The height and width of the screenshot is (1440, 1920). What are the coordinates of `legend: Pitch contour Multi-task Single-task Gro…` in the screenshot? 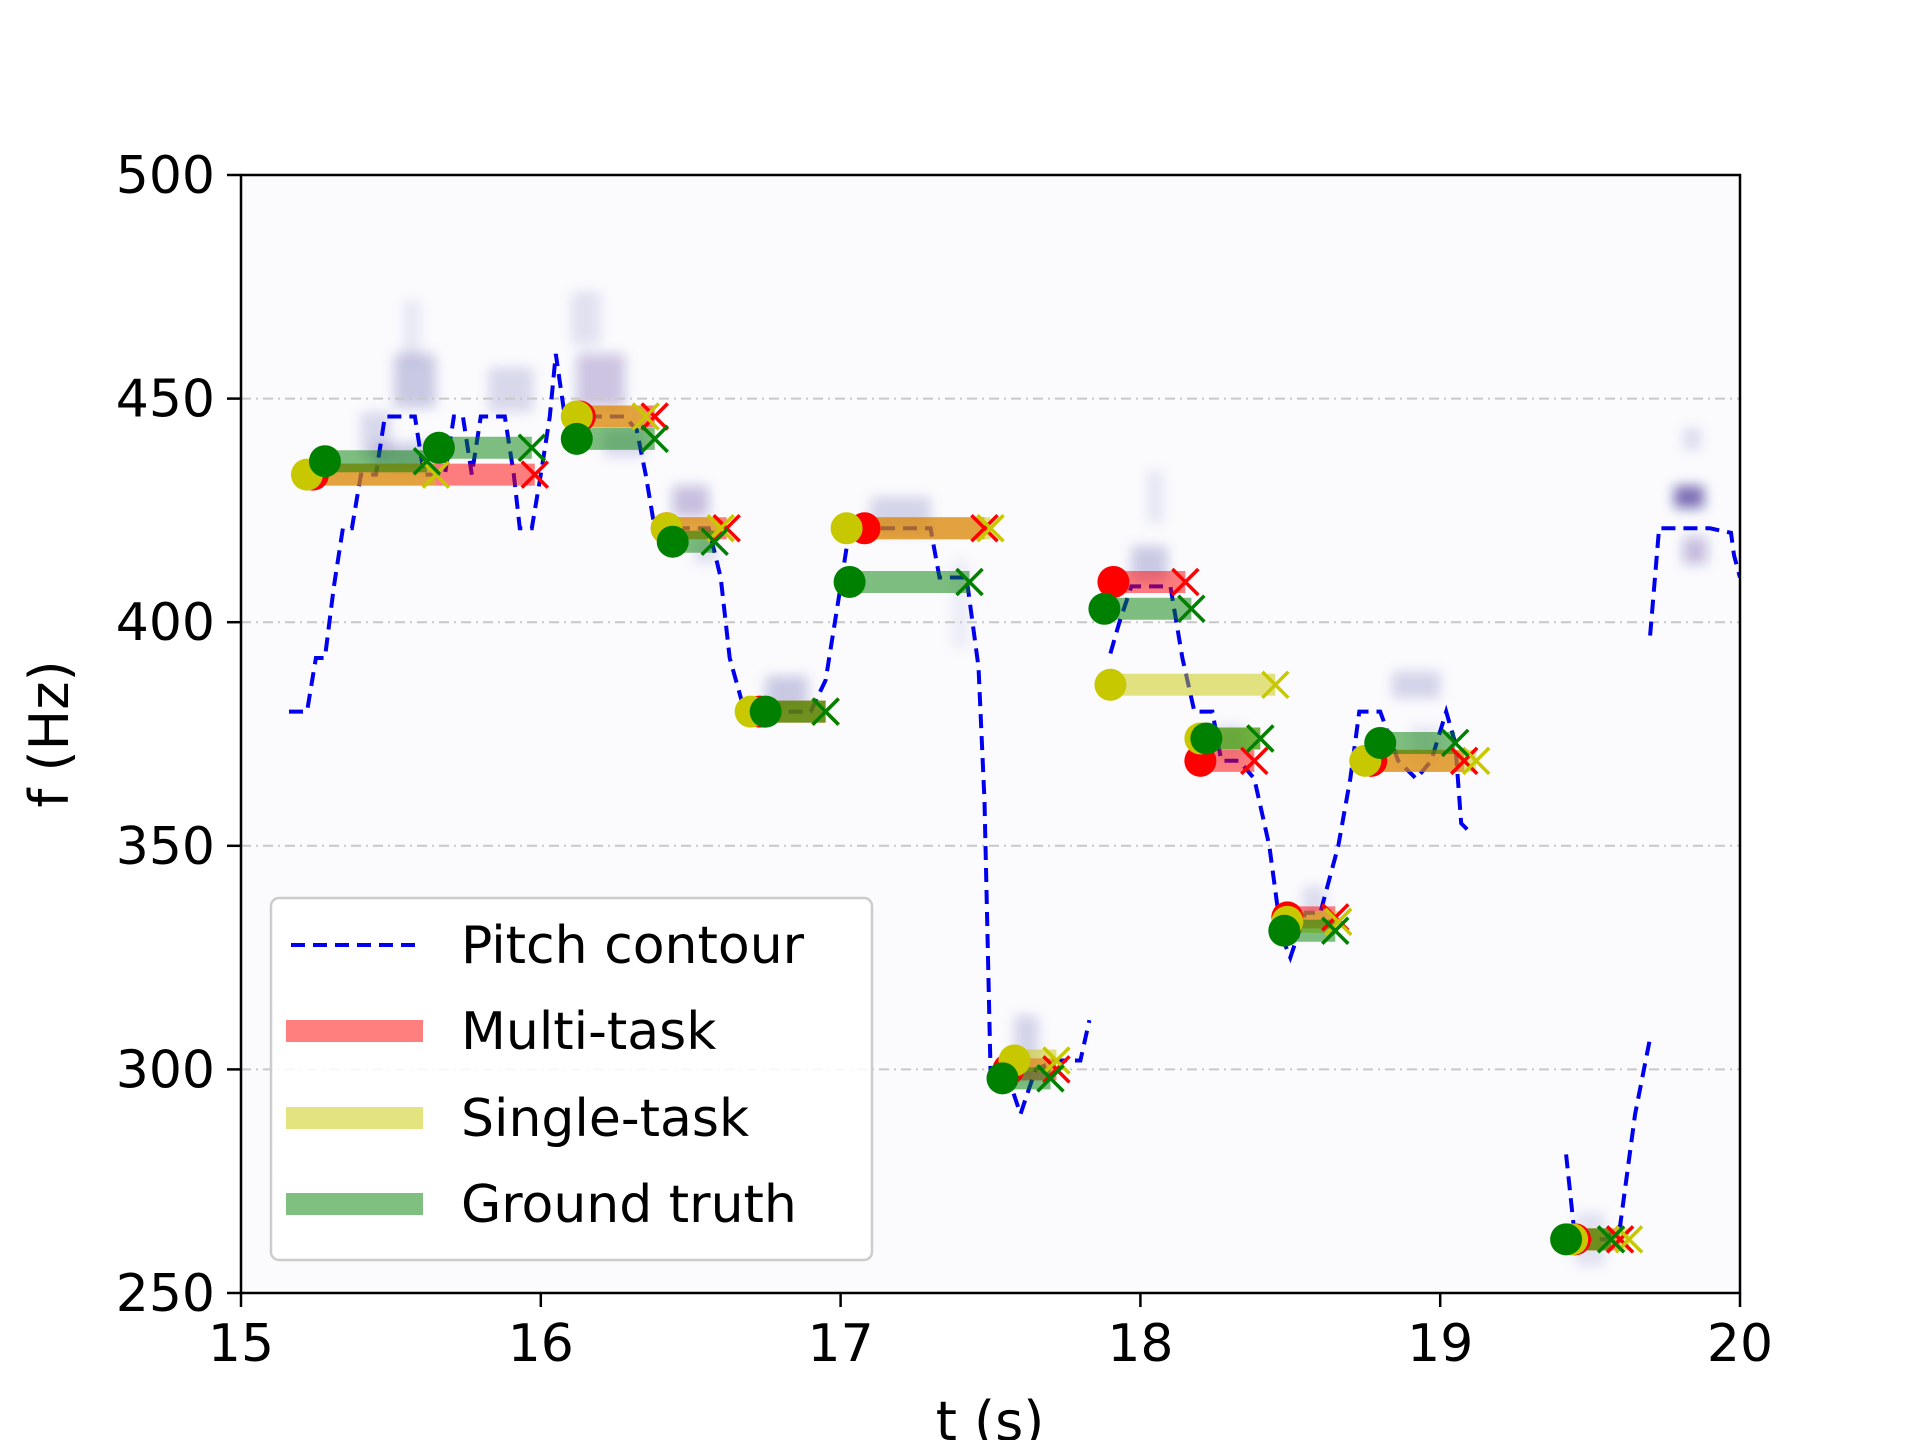 It's located at (571, 1079).